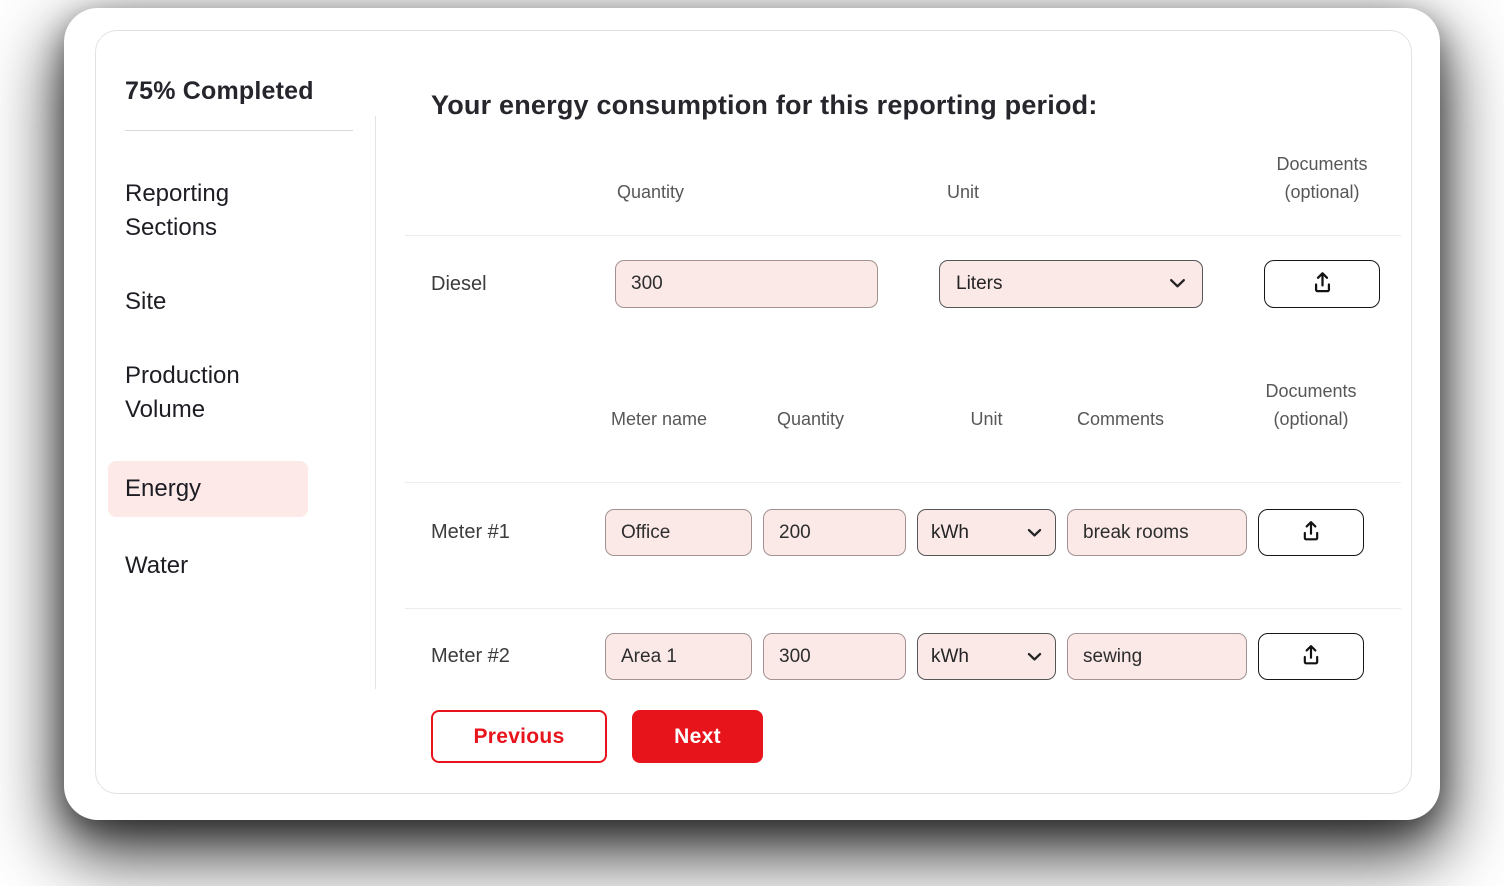  Describe the element at coordinates (1311, 405) in the screenshot. I see `meter-header-documents: Documents (optional)` at that location.